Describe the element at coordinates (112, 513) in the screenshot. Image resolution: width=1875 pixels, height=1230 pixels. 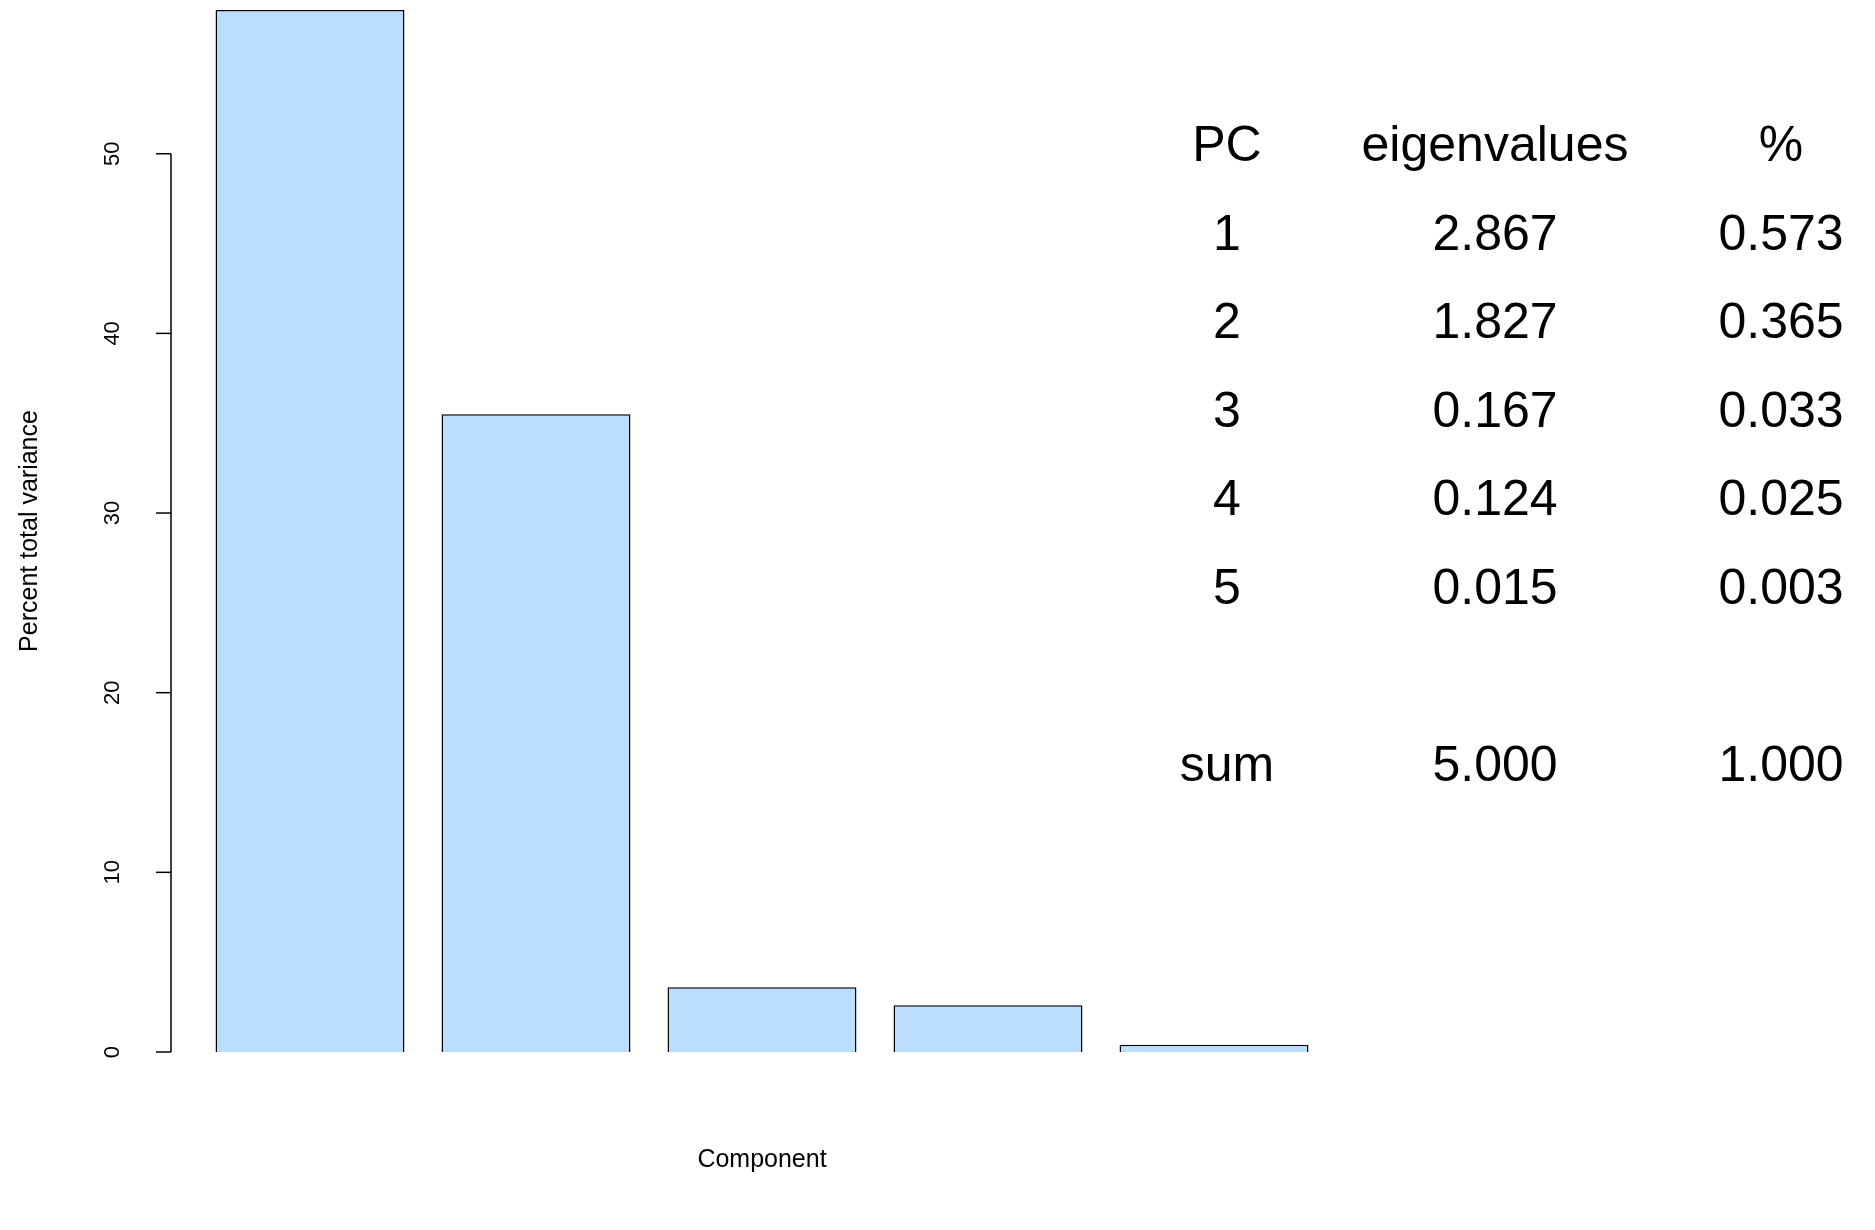
I see `y-tick-label: 30` at that location.